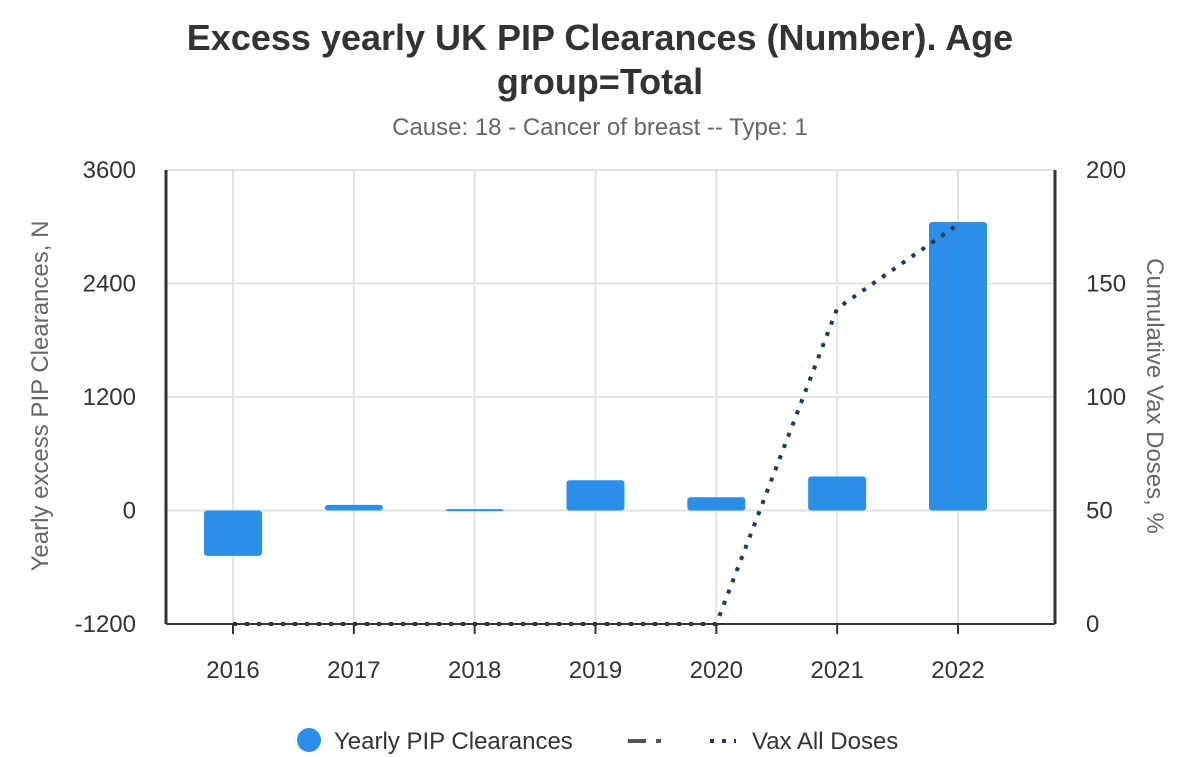 This screenshot has width=1200, height=757. I want to click on legend-pip-label: Yearly PIP Clearances, so click(453, 741).